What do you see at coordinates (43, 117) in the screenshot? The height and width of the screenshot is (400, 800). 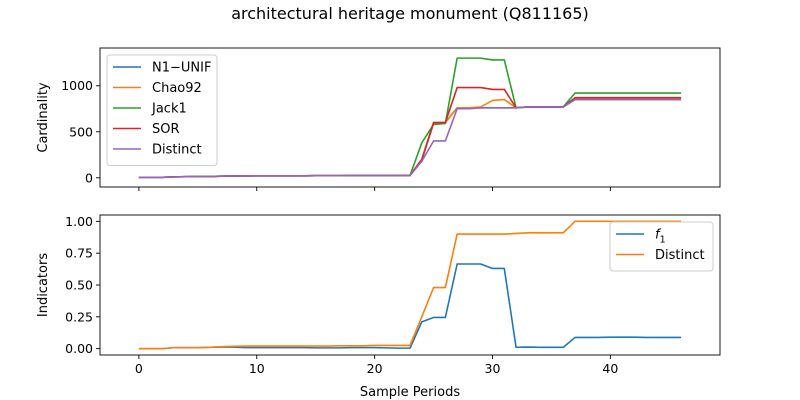 I see `y-axis-label: Cardinality` at bounding box center [43, 117].